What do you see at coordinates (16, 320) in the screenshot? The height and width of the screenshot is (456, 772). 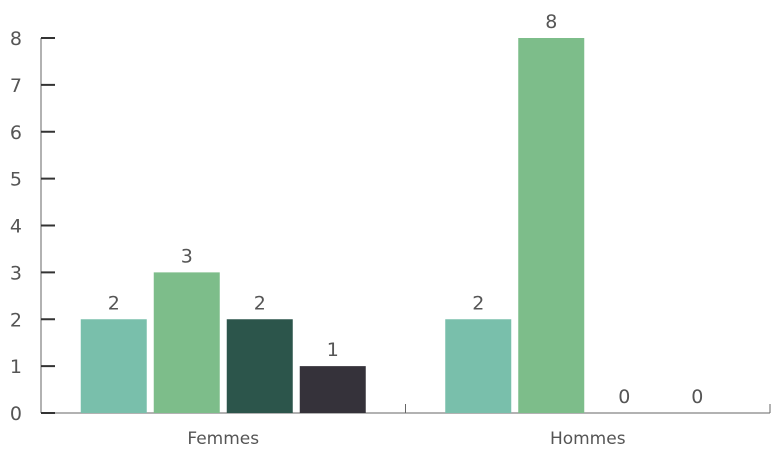 I see `y-tick-label: 2` at bounding box center [16, 320].